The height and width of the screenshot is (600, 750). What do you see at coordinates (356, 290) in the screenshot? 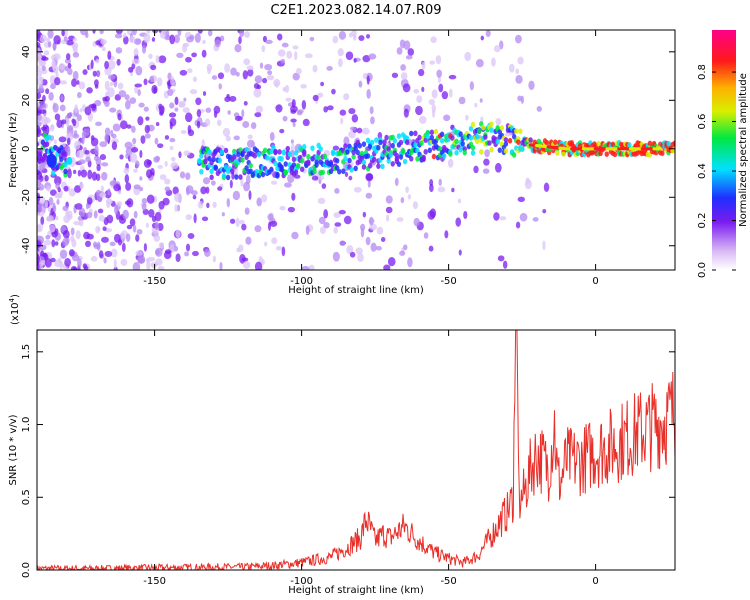
I see `spectrogram-x-label: Height of straight line (km)` at bounding box center [356, 290].